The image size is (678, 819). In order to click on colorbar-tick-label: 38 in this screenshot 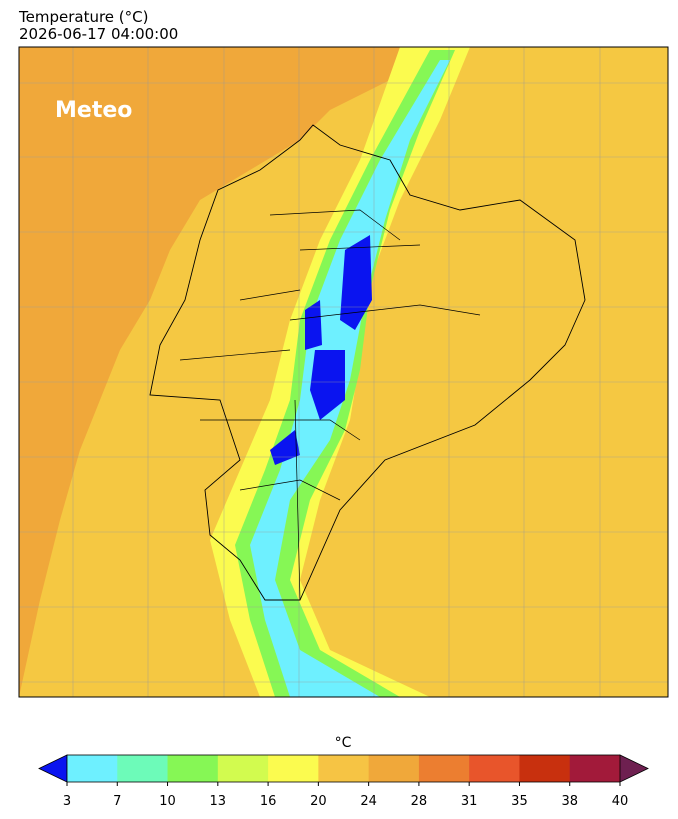, I will do `click(569, 801)`.